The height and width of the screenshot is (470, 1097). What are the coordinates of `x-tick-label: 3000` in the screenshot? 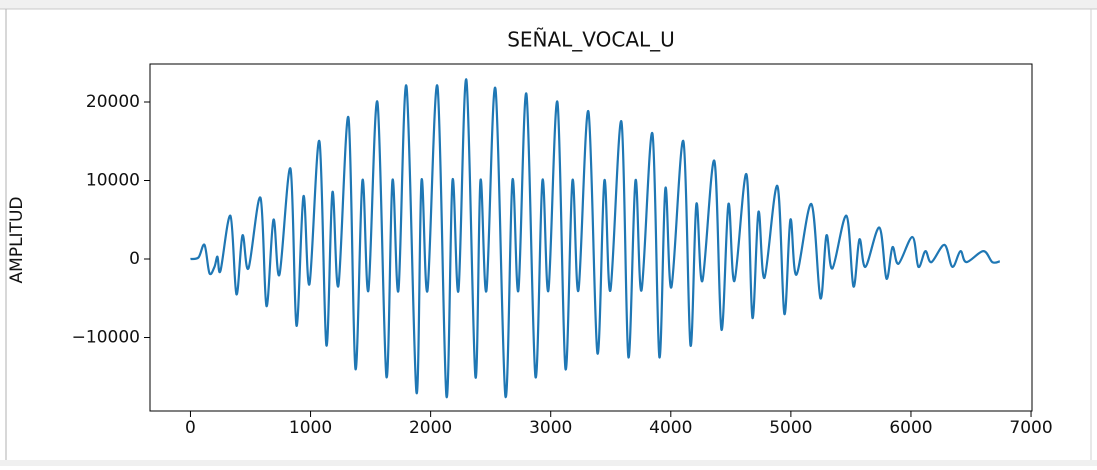 It's located at (550, 428).